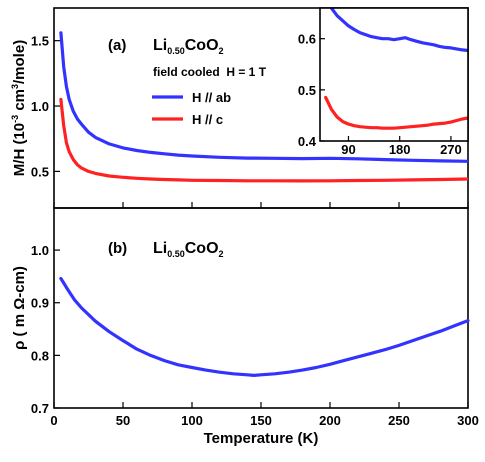  Describe the element at coordinates (202, 45) in the screenshot. I see `panel-a-compound-main2: CoO` at that location.